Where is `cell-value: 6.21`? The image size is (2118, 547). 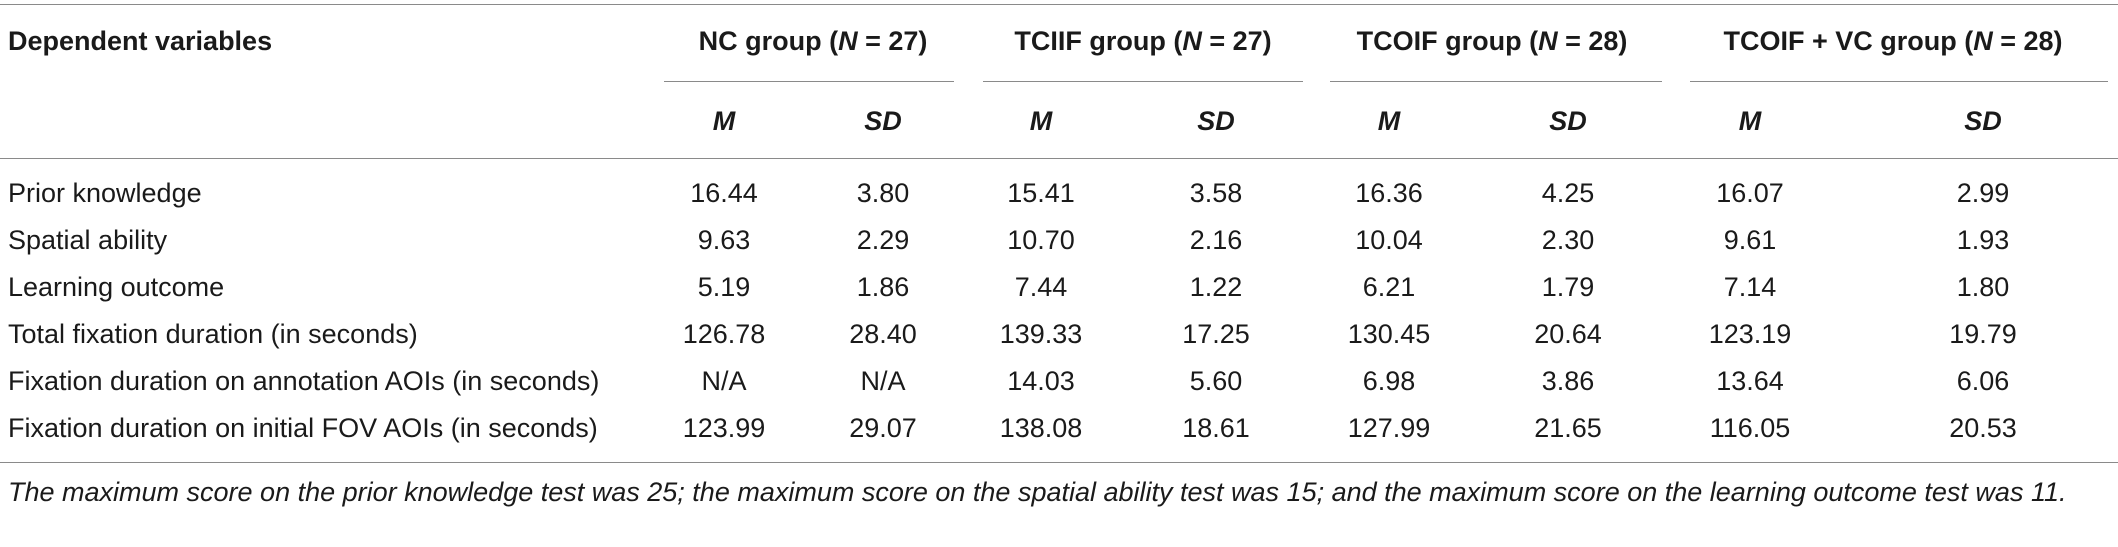
cell-value: 6.21 is located at coordinates (1389, 287).